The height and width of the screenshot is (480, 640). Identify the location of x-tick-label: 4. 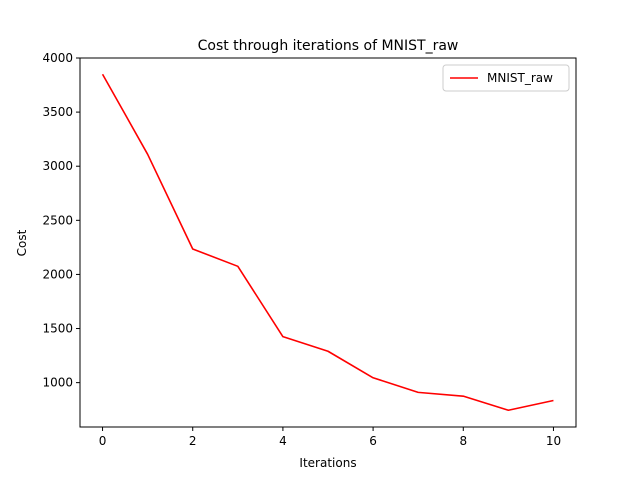
(283, 441).